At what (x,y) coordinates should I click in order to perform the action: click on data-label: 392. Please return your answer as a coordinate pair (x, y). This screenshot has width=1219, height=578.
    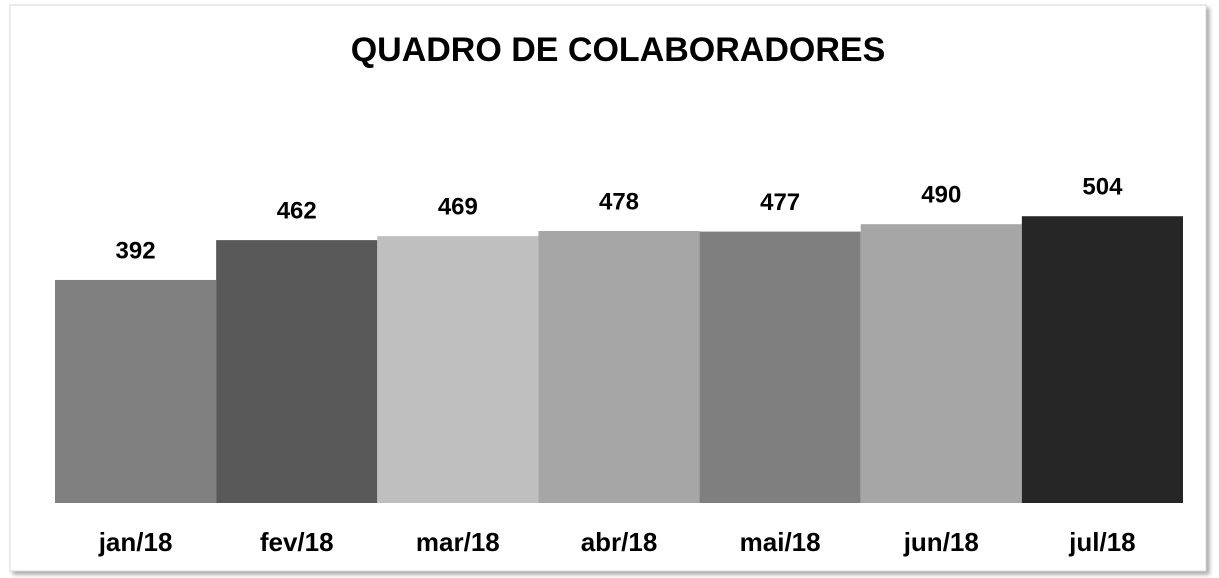
    Looking at the image, I should click on (136, 250).